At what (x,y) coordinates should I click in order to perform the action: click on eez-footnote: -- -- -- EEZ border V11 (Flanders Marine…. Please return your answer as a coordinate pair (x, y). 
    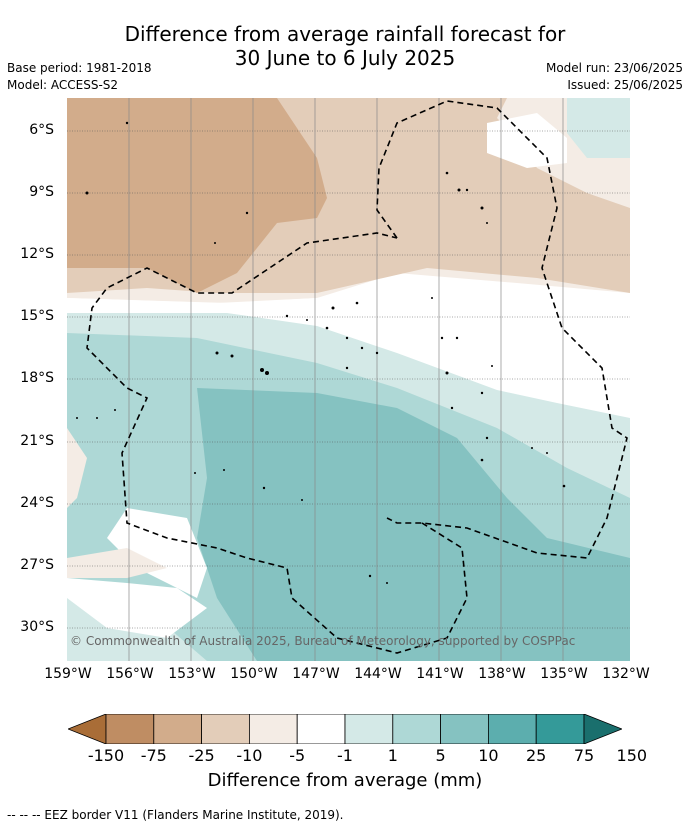
    Looking at the image, I should click on (175, 815).